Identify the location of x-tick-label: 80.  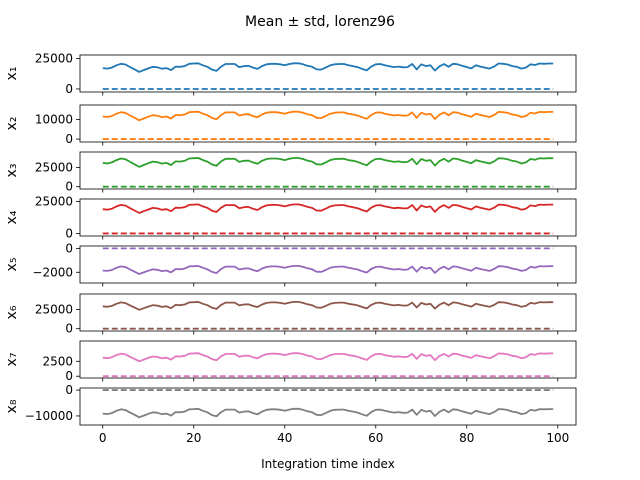
(466, 438).